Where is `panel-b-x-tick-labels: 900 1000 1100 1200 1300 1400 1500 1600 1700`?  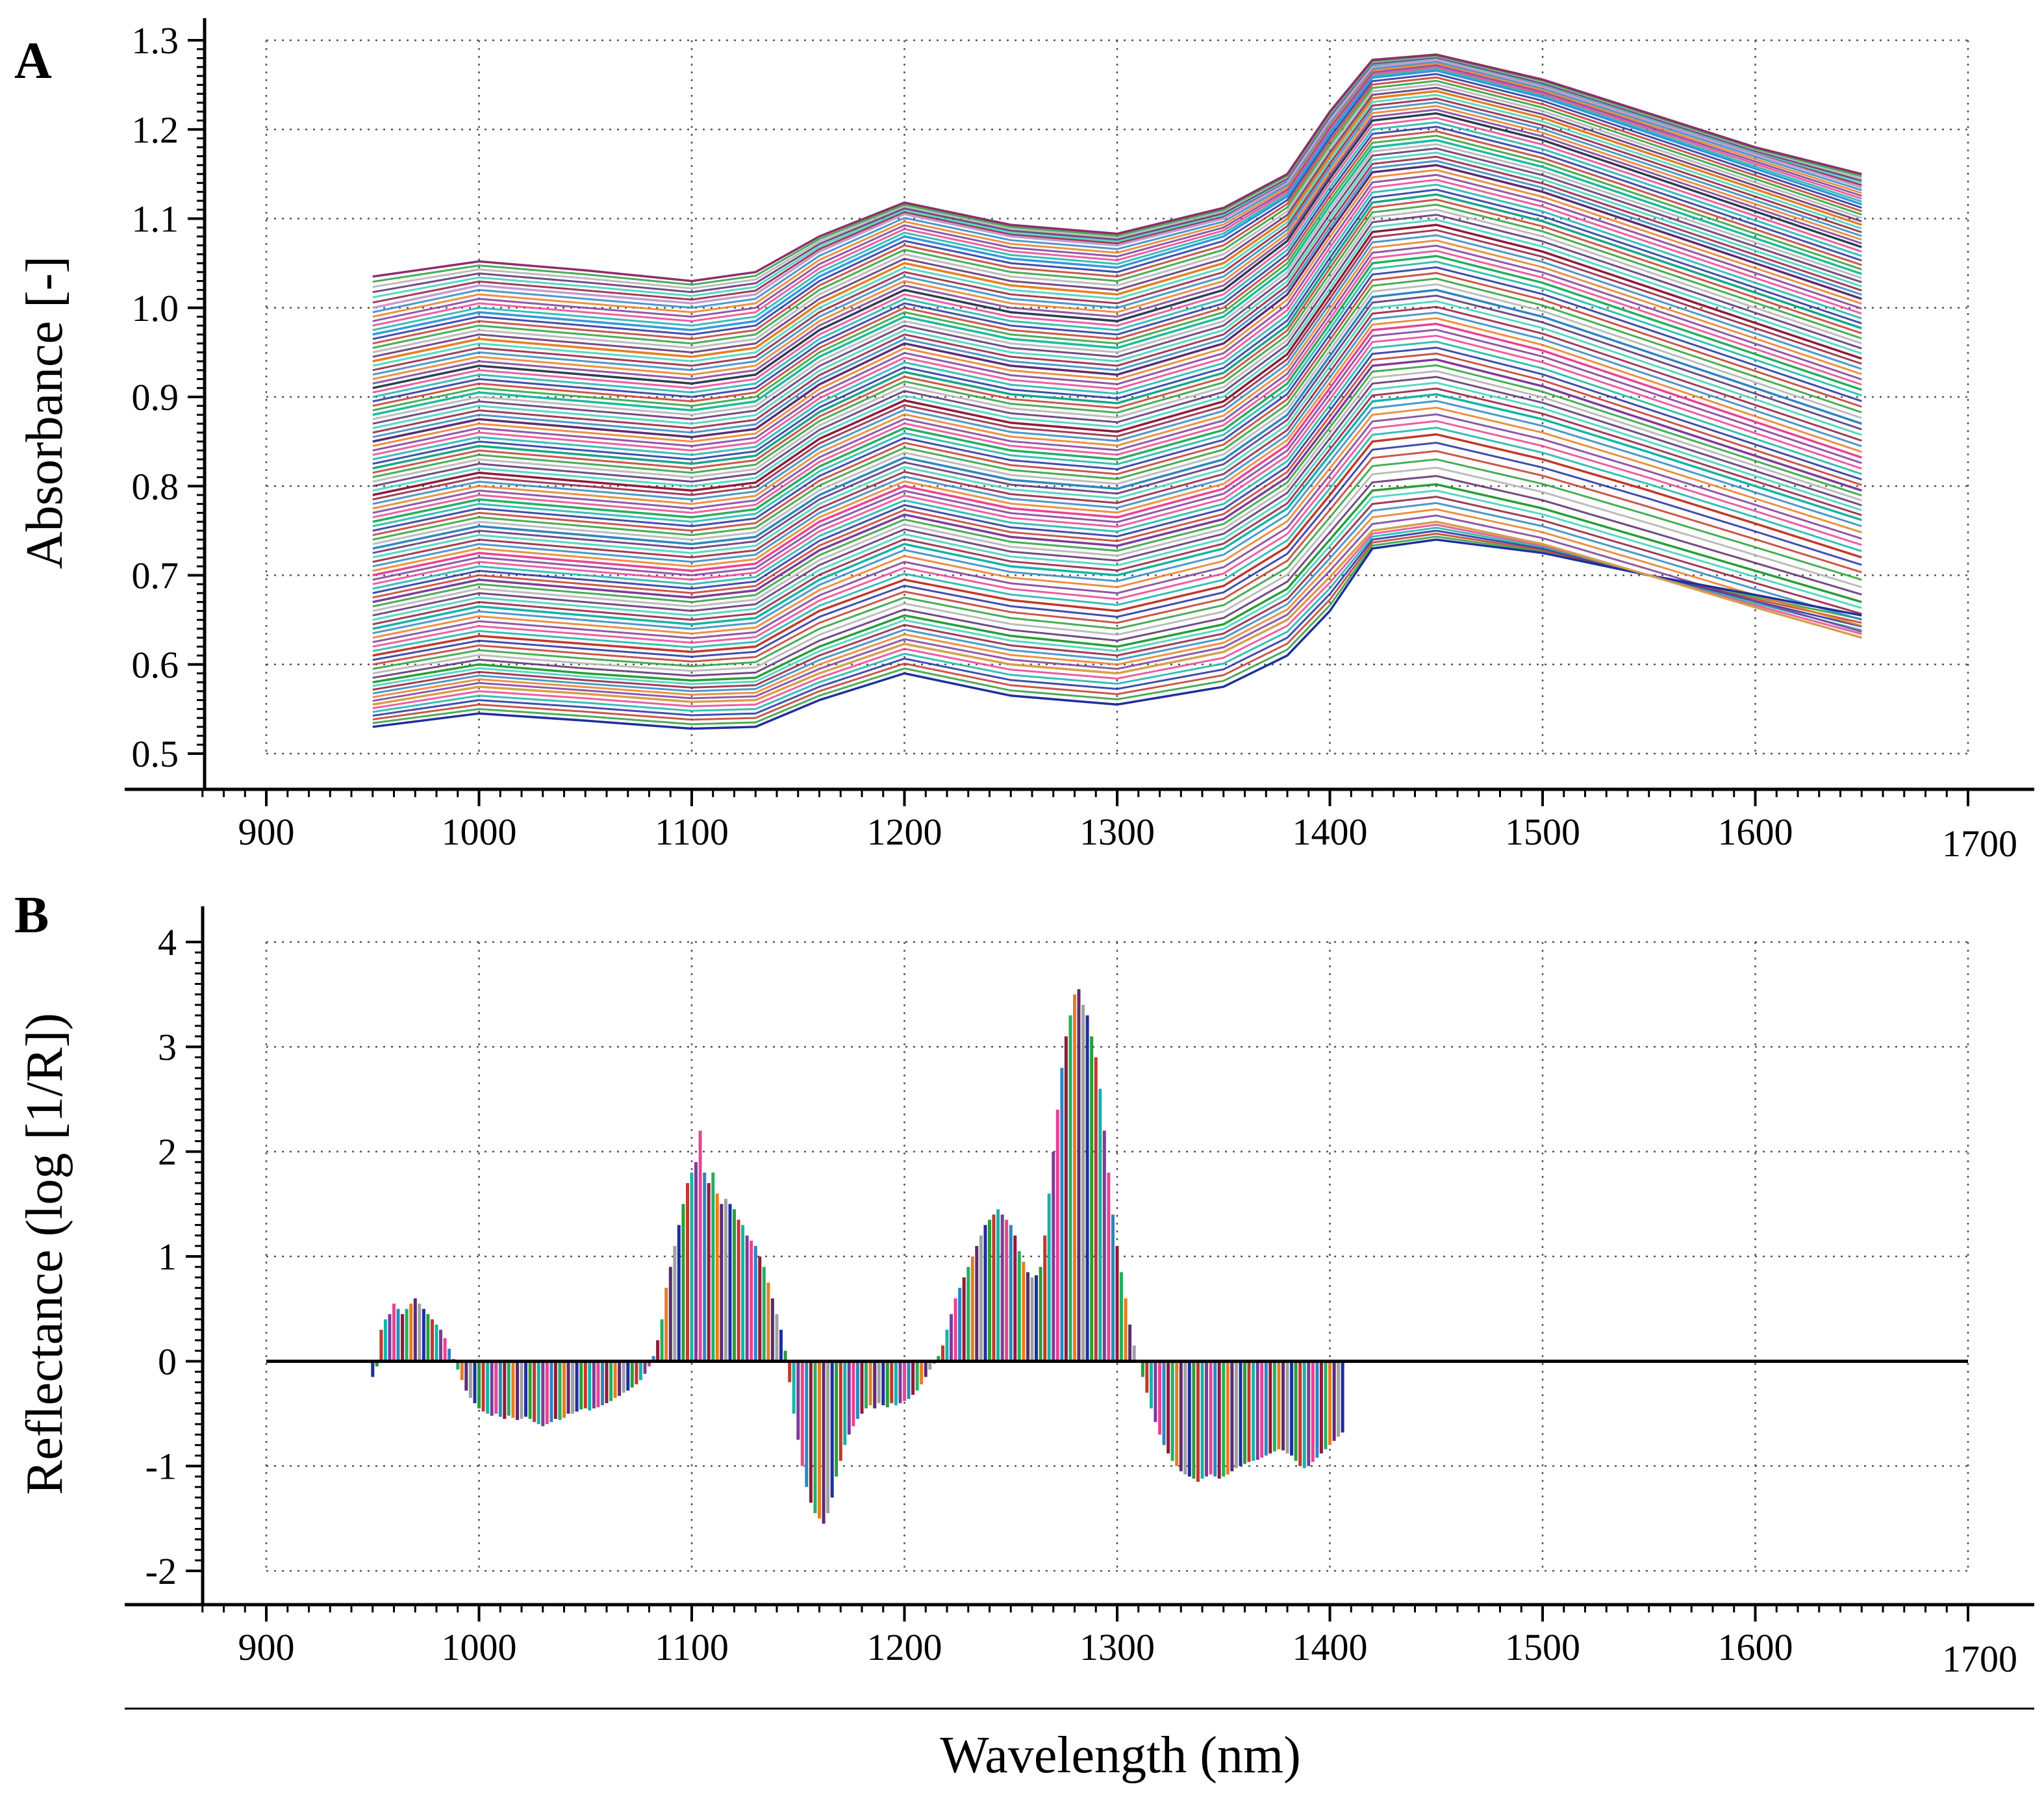 panel-b-x-tick-labels: 900 1000 1100 1200 1300 1400 1500 1600 1700 is located at coordinates (1128, 1653).